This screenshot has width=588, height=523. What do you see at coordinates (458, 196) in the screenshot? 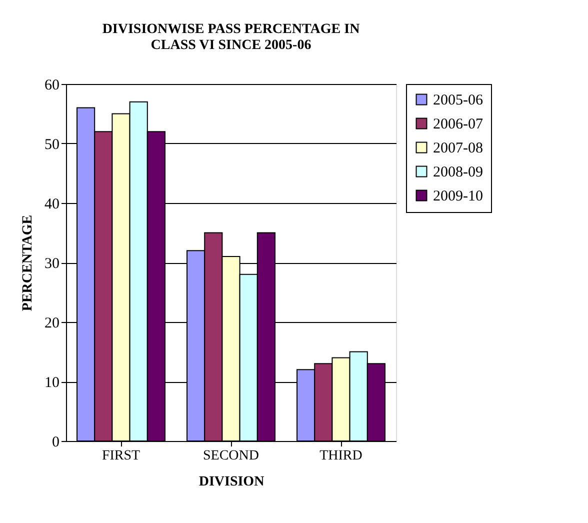
I see `legend-label: 2009-10` at bounding box center [458, 196].